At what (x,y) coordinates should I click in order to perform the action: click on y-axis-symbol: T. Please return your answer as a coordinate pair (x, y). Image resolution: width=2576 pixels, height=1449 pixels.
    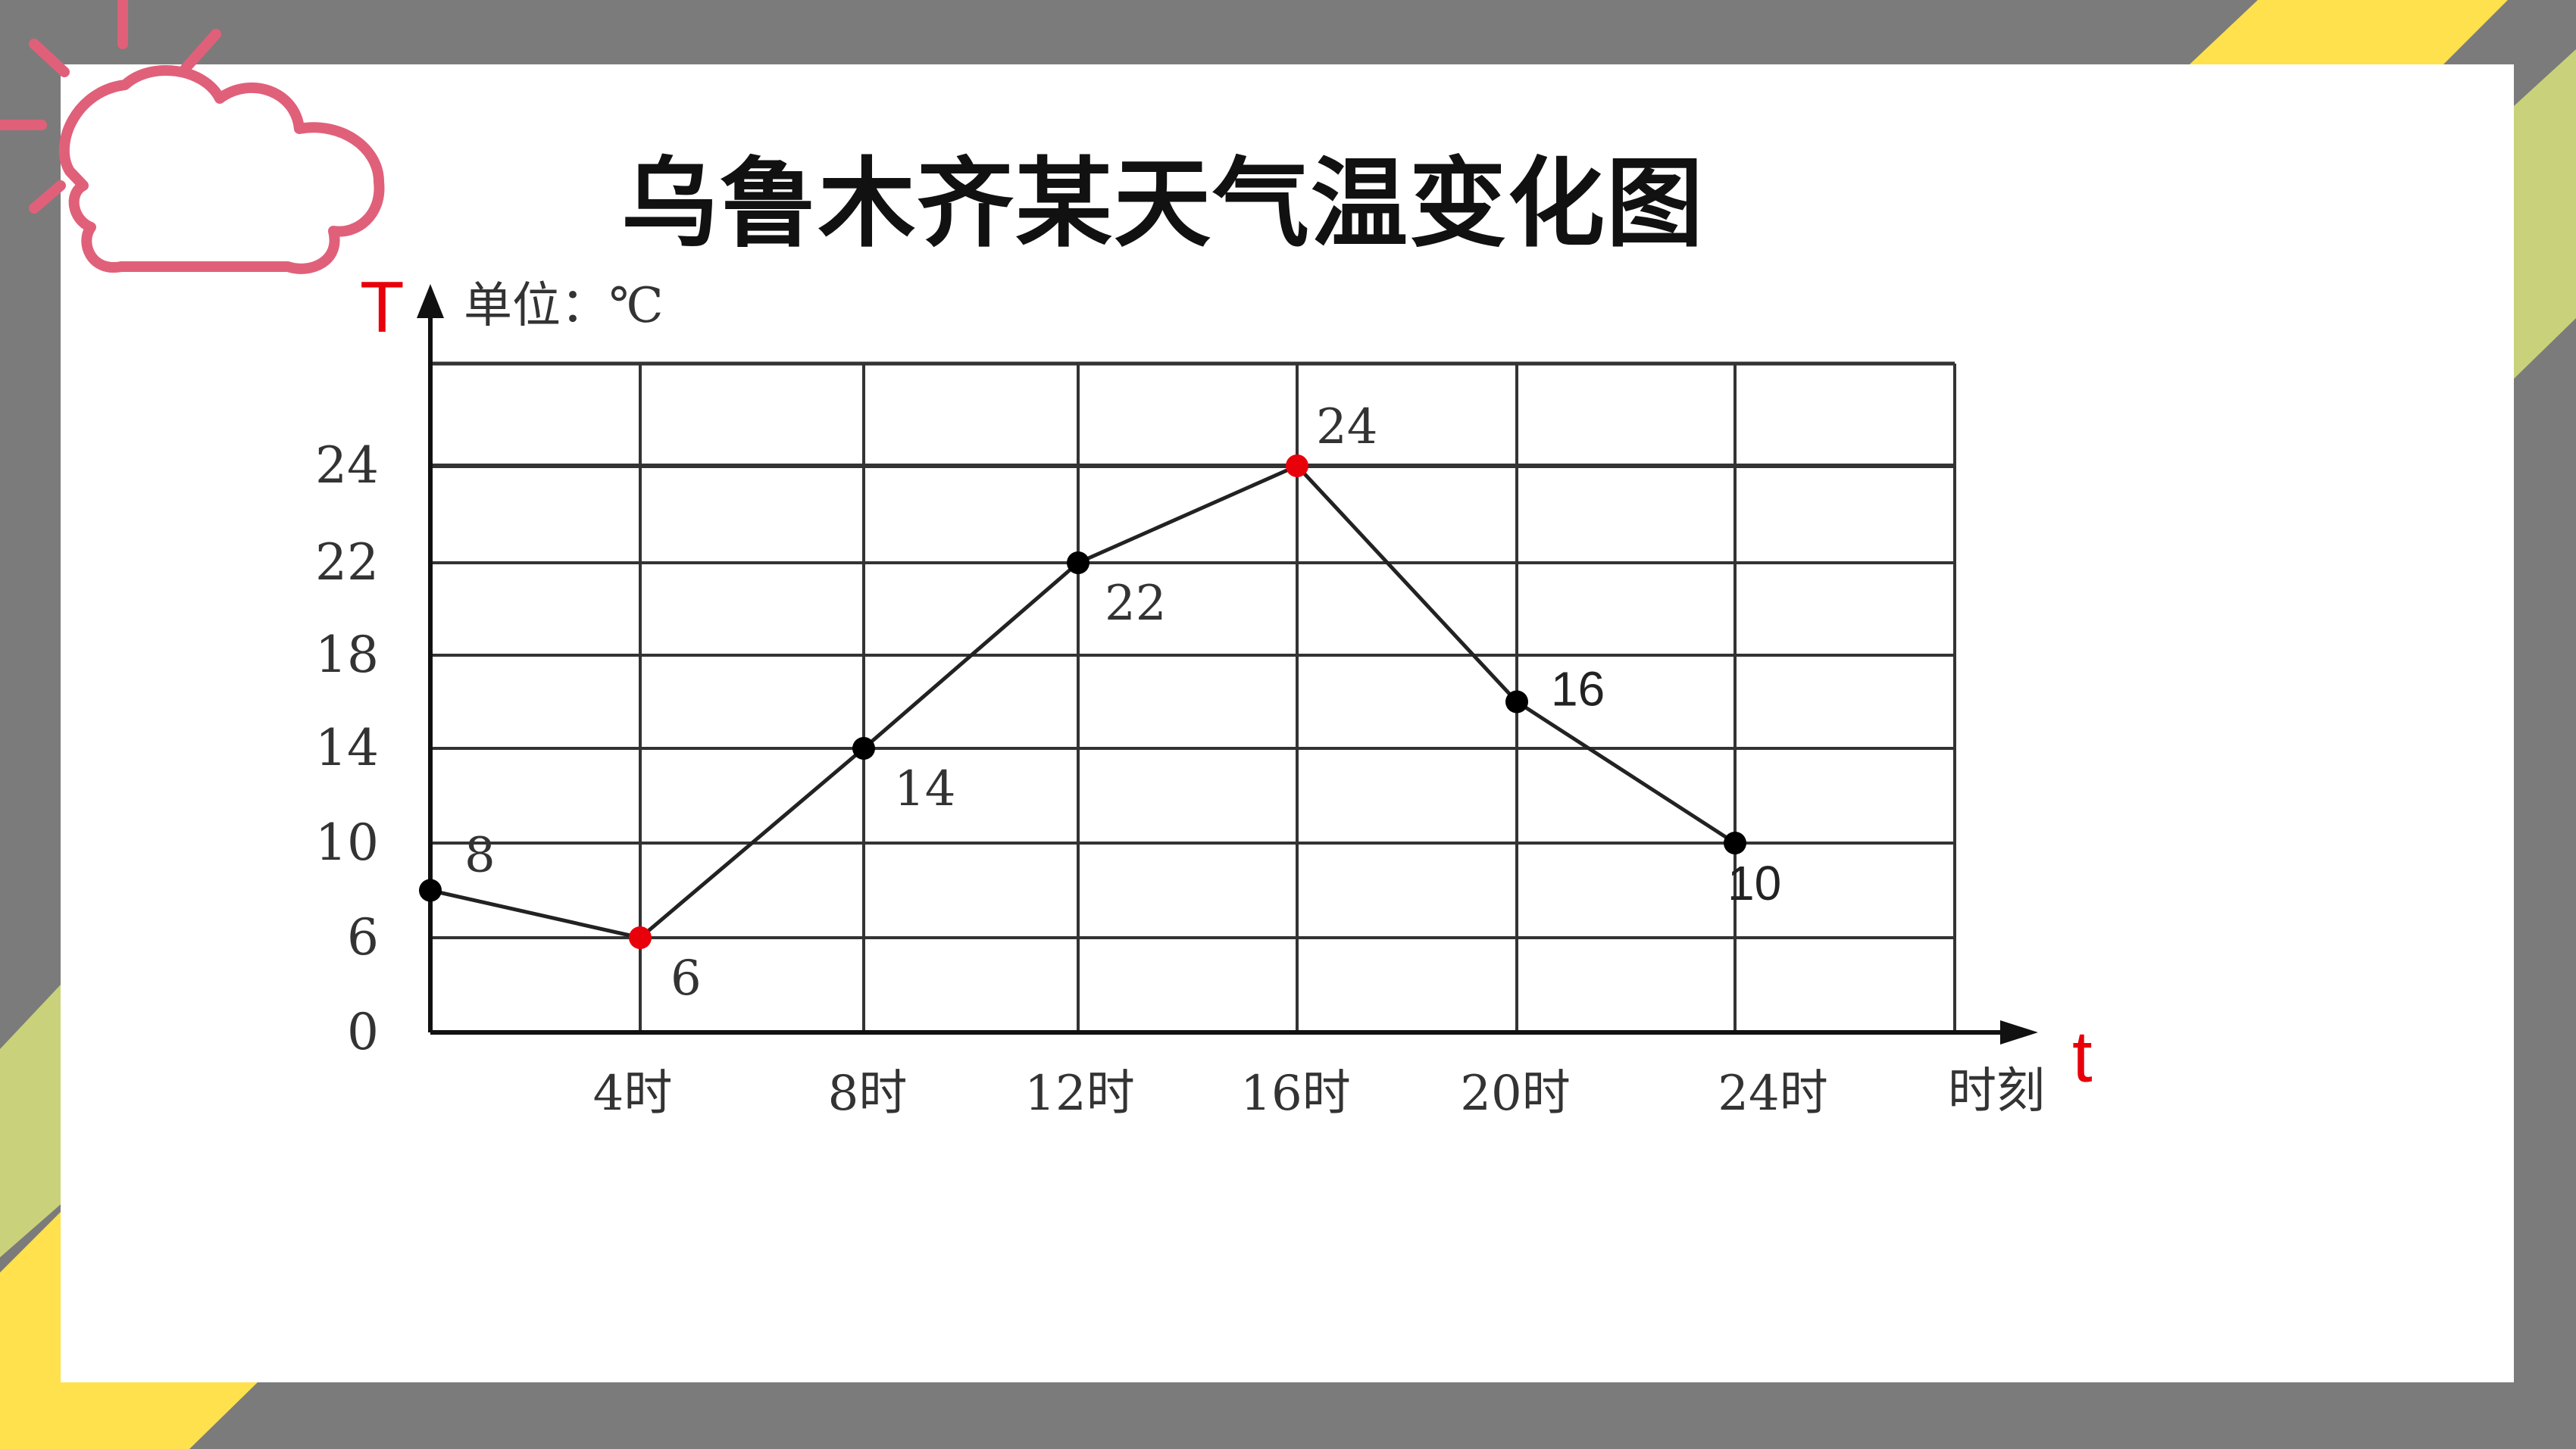
    Looking at the image, I should click on (382, 307).